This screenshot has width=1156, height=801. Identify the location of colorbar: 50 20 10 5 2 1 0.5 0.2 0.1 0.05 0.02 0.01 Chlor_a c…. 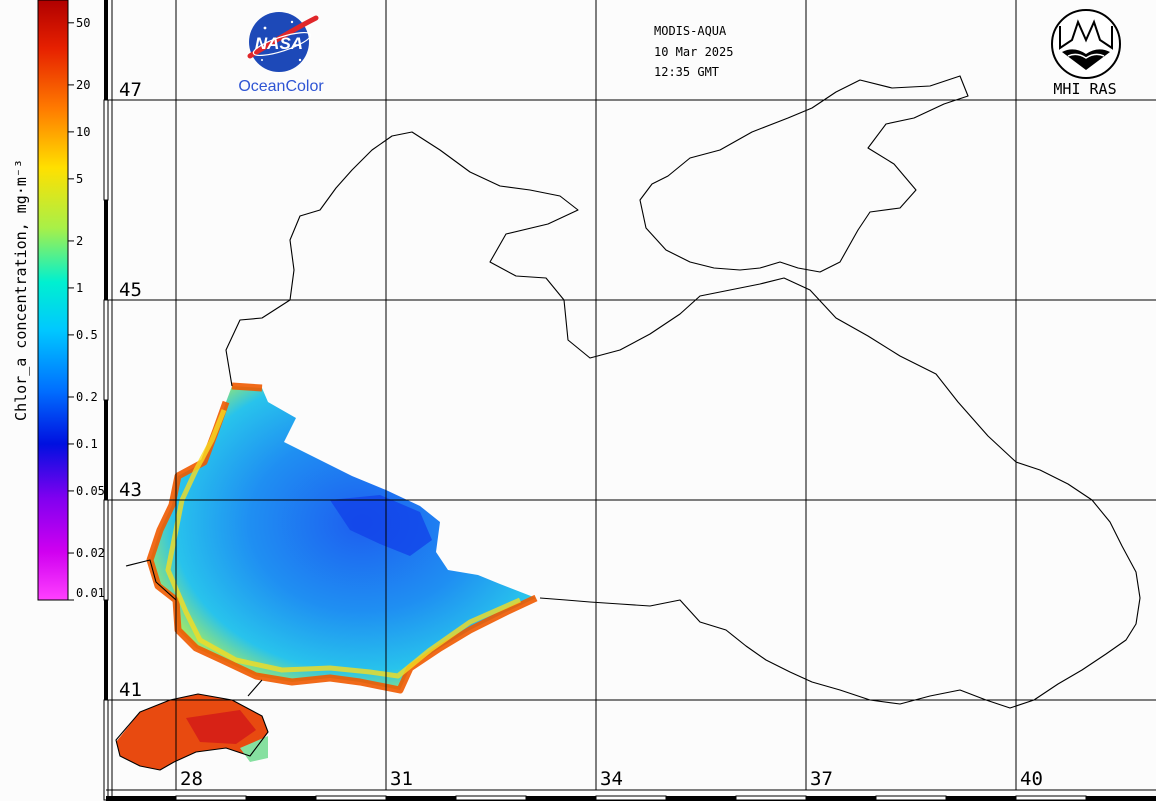
(58, 300).